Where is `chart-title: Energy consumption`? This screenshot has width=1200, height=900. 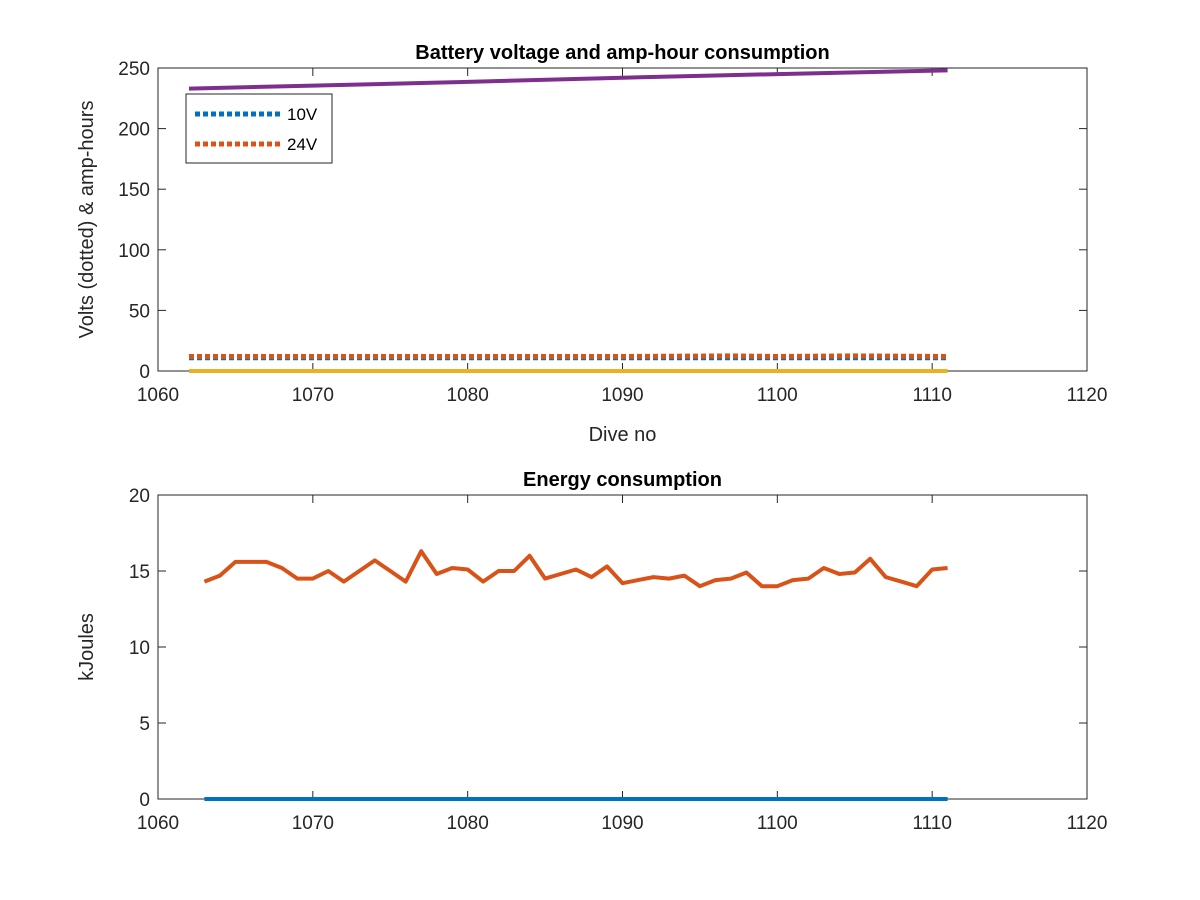
chart-title: Energy consumption is located at coordinates (622, 480).